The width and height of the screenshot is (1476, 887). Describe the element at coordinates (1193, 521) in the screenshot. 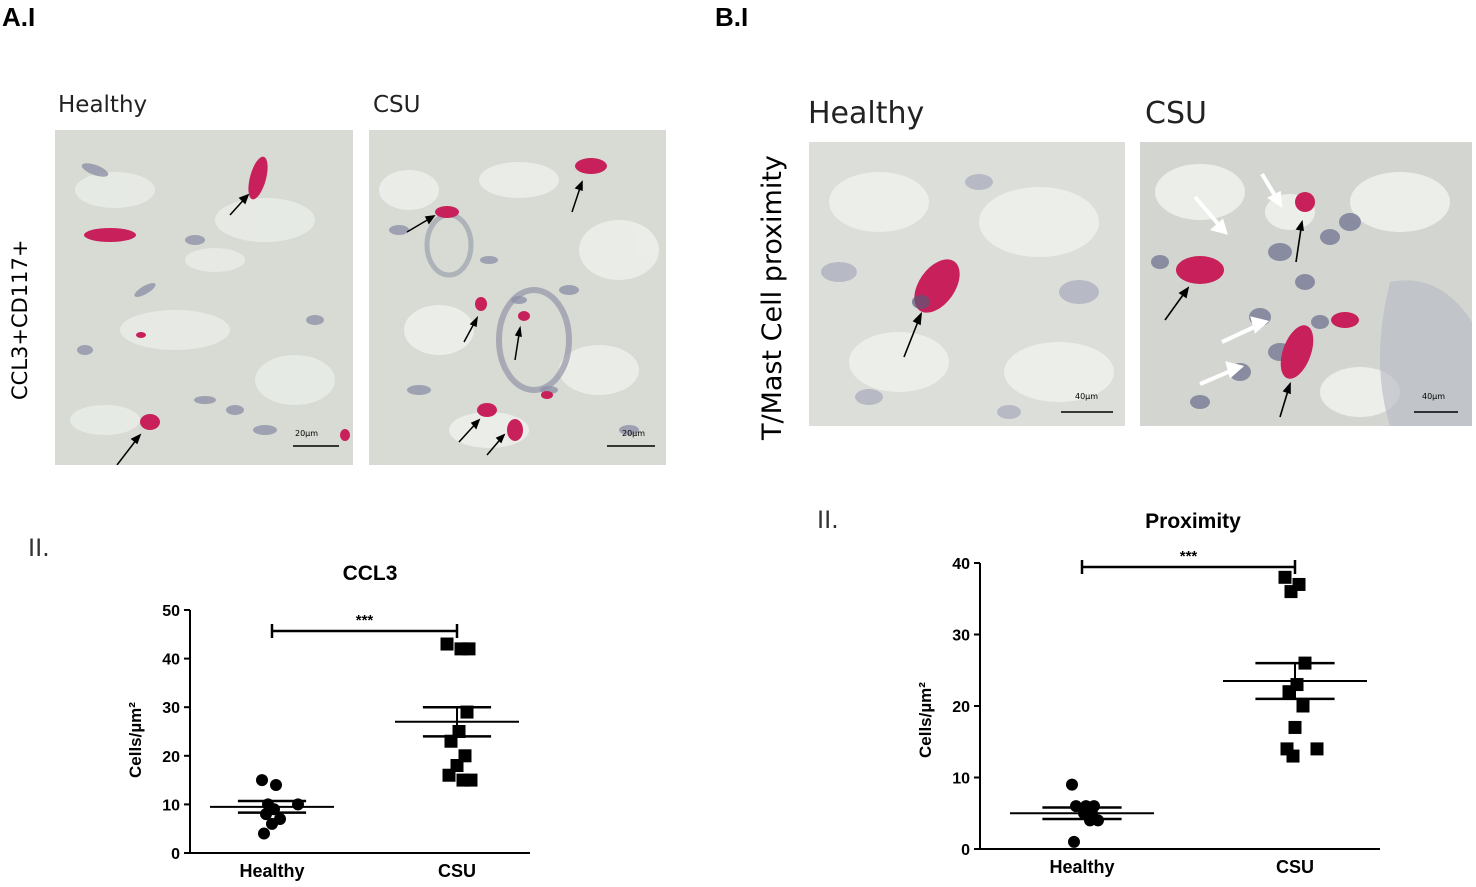

I see `chart-proximity-title: Proximity` at that location.